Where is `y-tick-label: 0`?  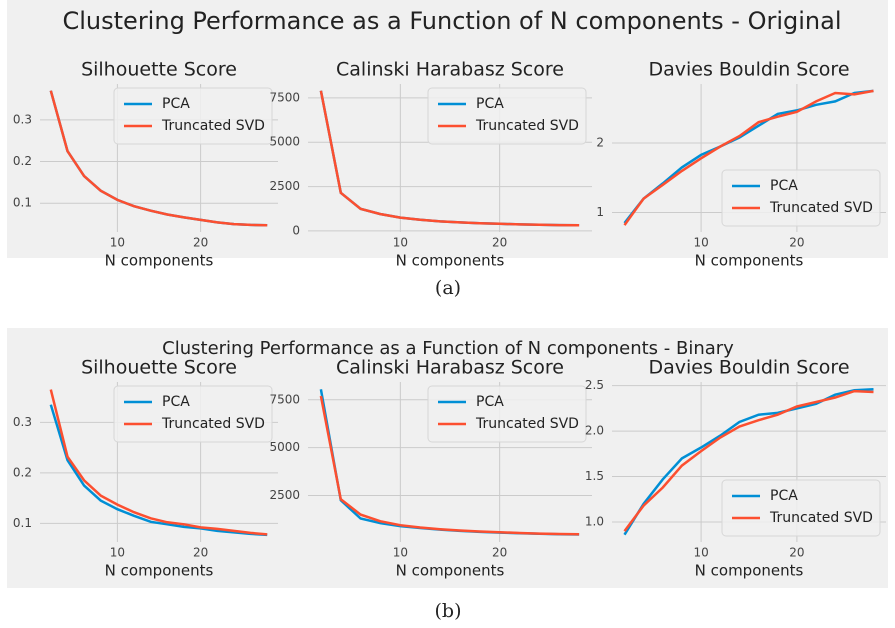
y-tick-label: 0 is located at coordinates (296, 230).